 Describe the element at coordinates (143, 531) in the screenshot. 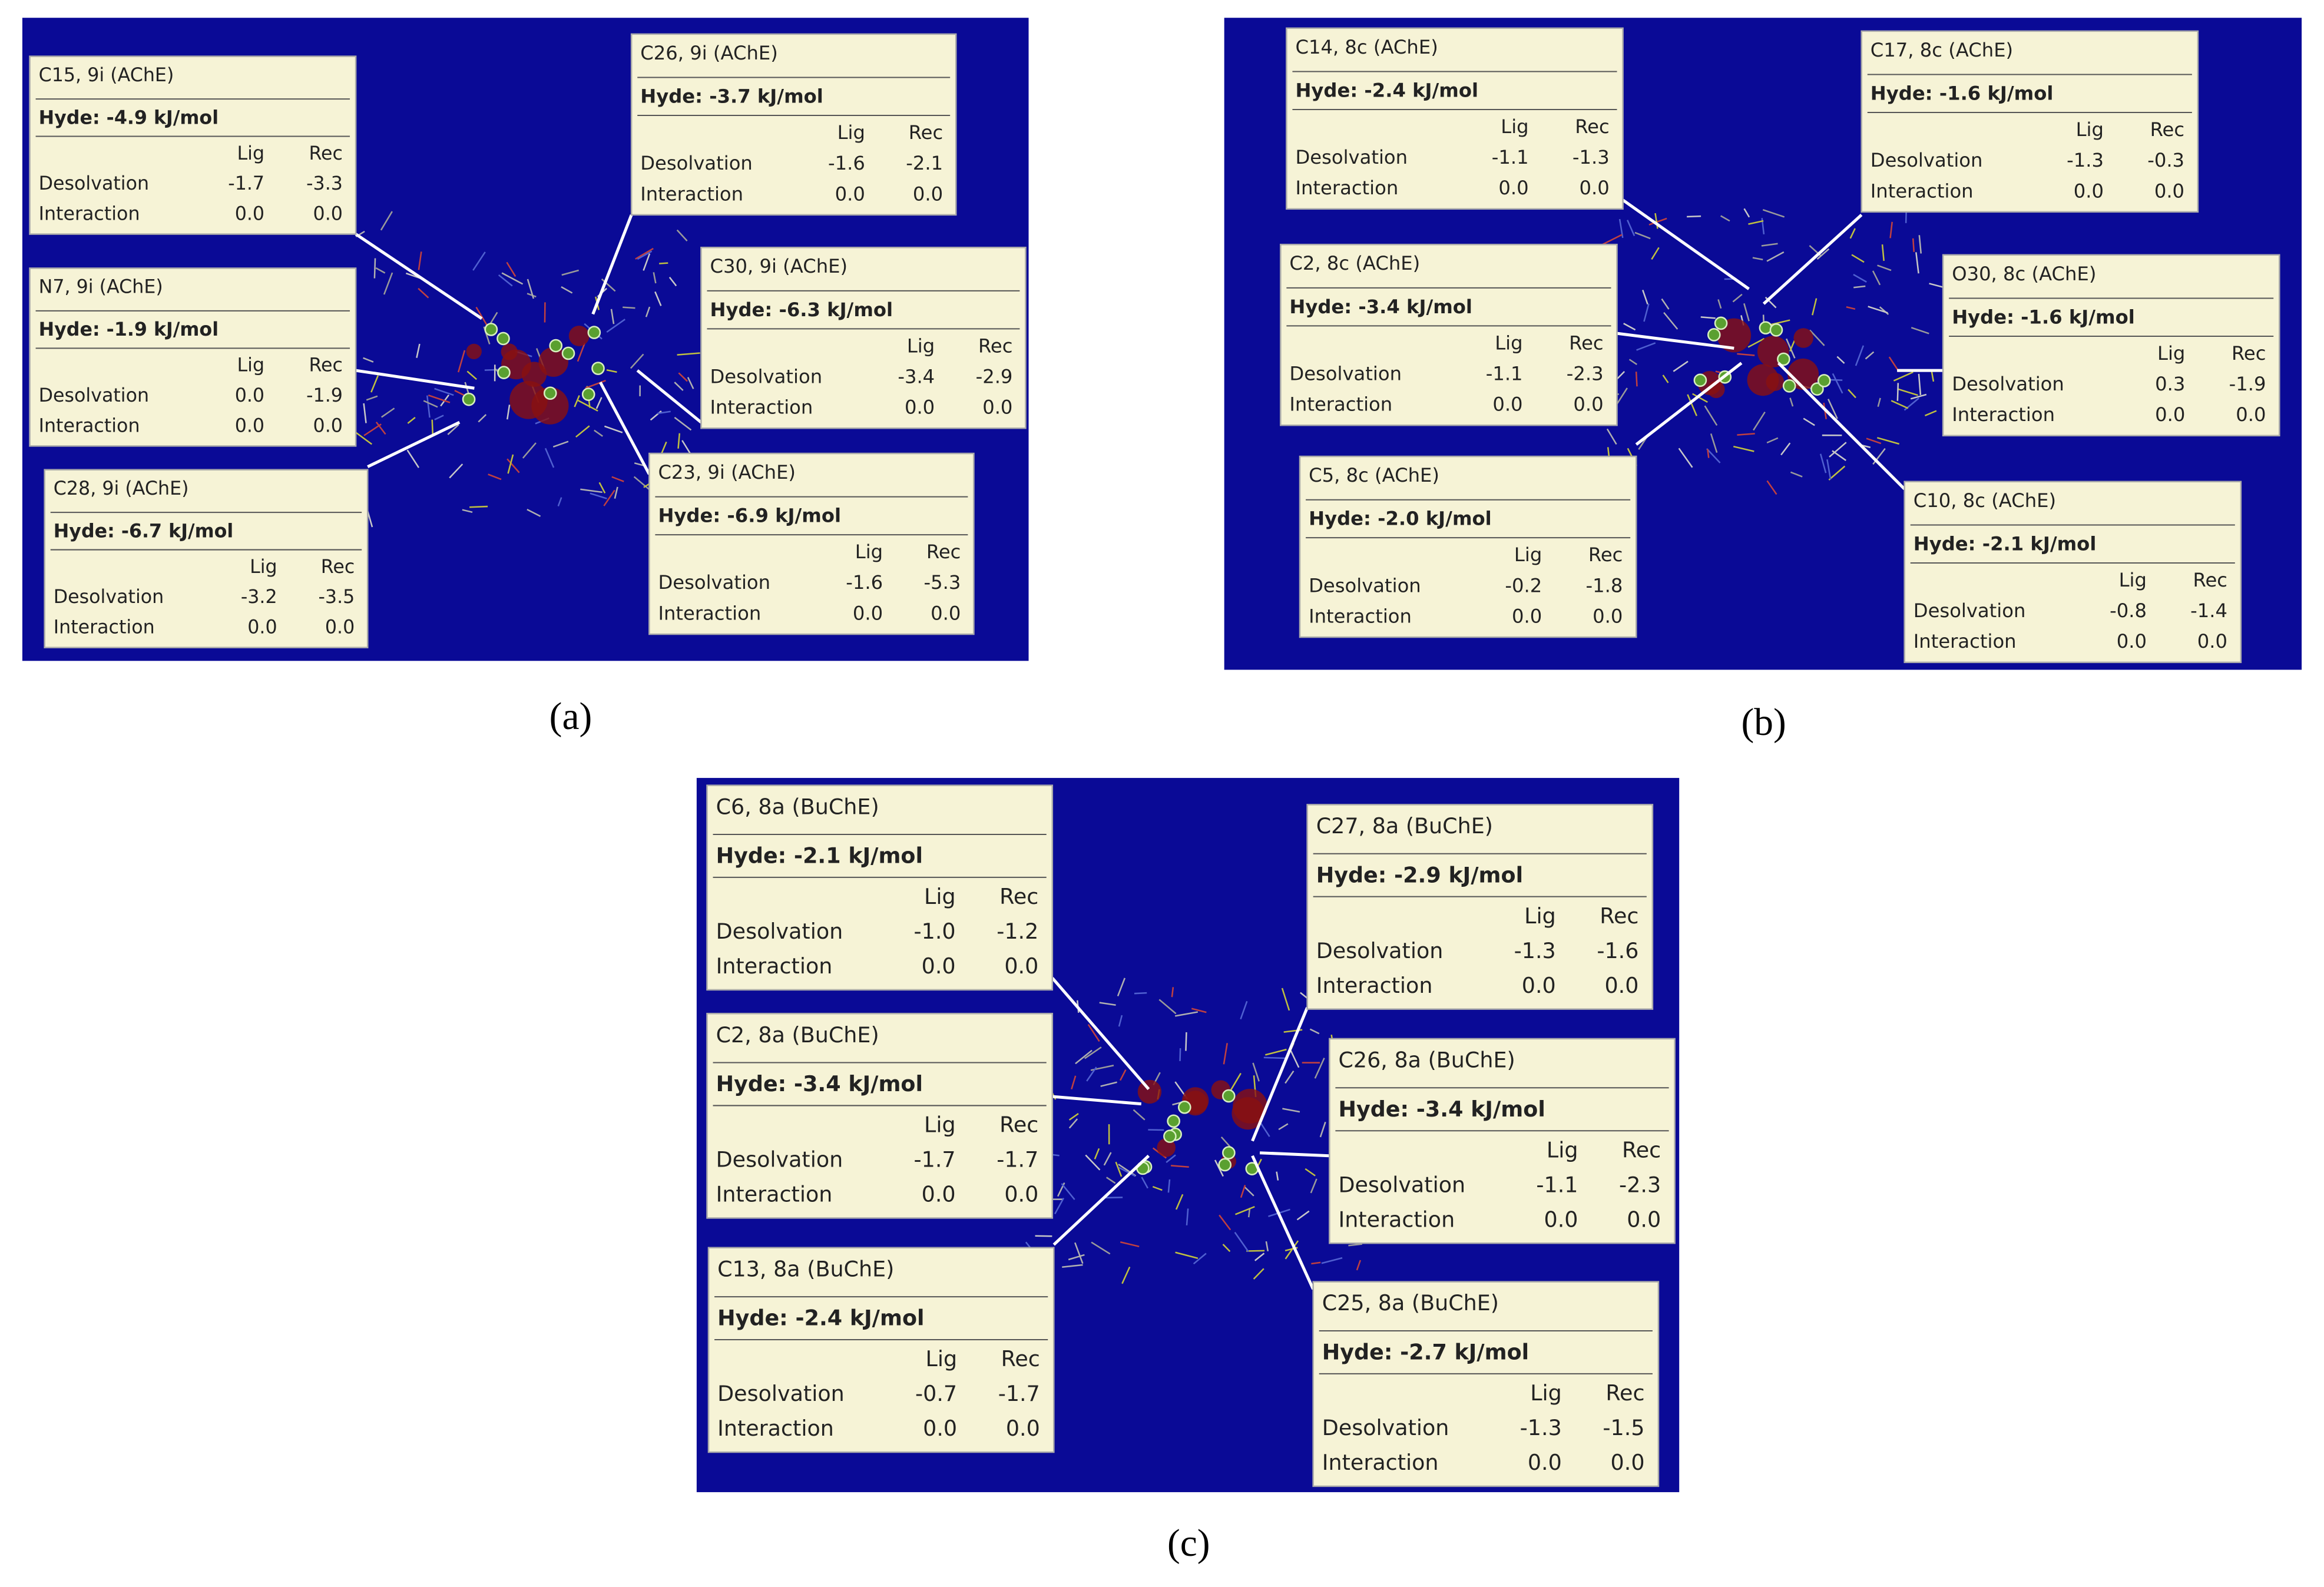

I see `hyde-value: Hyde: -6.7 kJ/mol` at that location.